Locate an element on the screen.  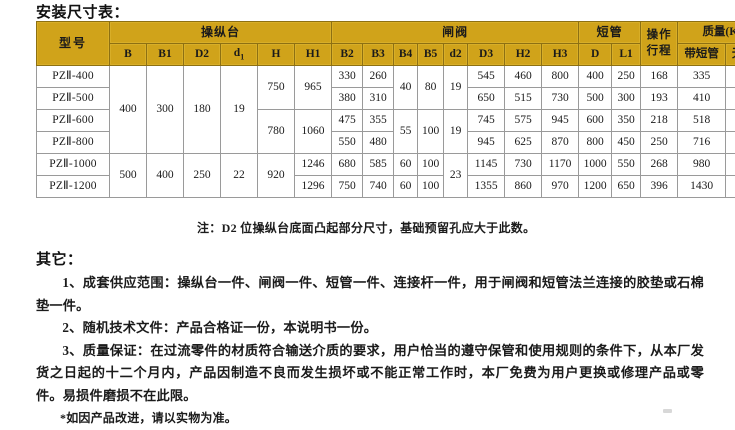
cell-with-pipe: 1430 is located at coordinates (702, 187).